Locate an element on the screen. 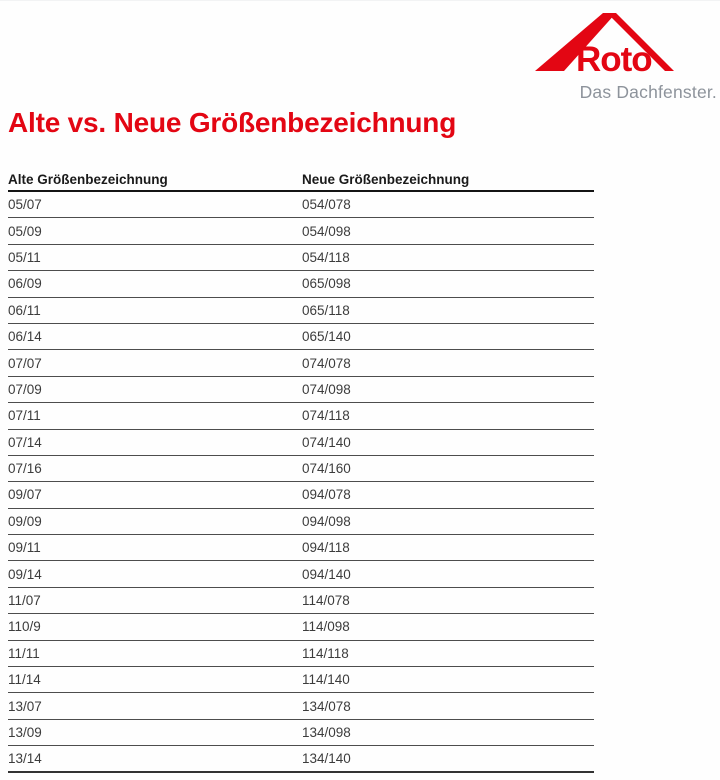 Image resolution: width=720 pixels, height=780 pixels. table-row: 06/11 065/118 is located at coordinates (301, 311).